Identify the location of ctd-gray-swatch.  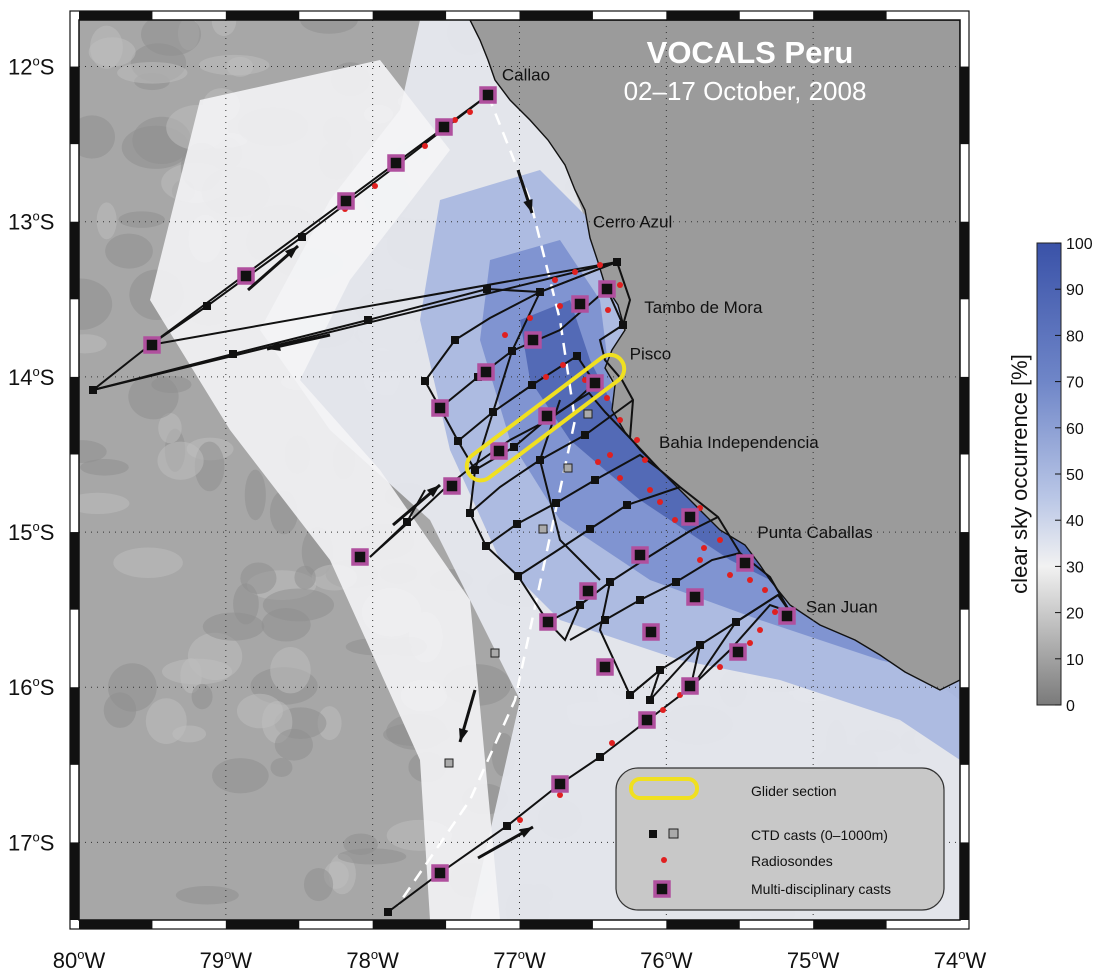
(673, 833).